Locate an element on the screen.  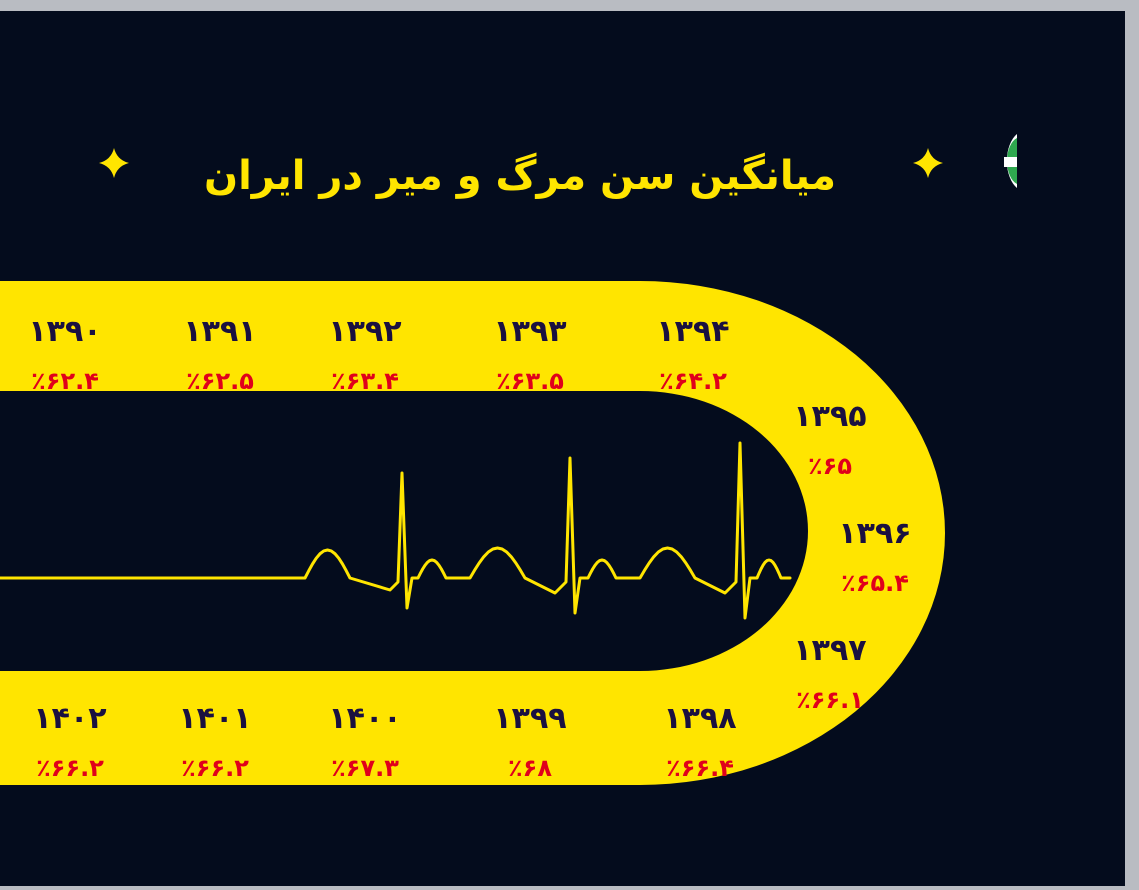
year-label: ۱۳۹۱ is located at coordinates (219, 331).